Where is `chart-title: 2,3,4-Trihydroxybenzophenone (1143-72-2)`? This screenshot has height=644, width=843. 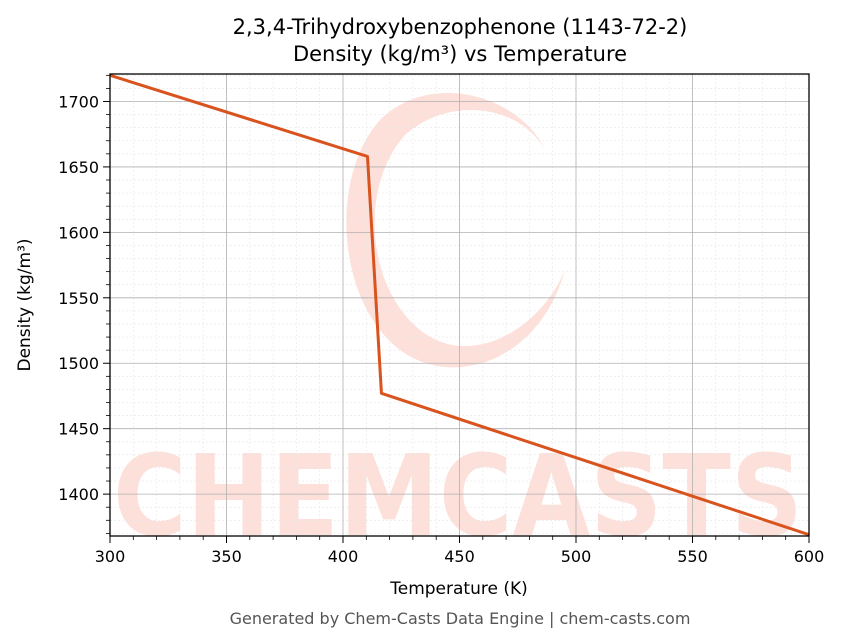
chart-title: 2,3,4-Trihydroxybenzophenone (1143-72-2) is located at coordinates (460, 27).